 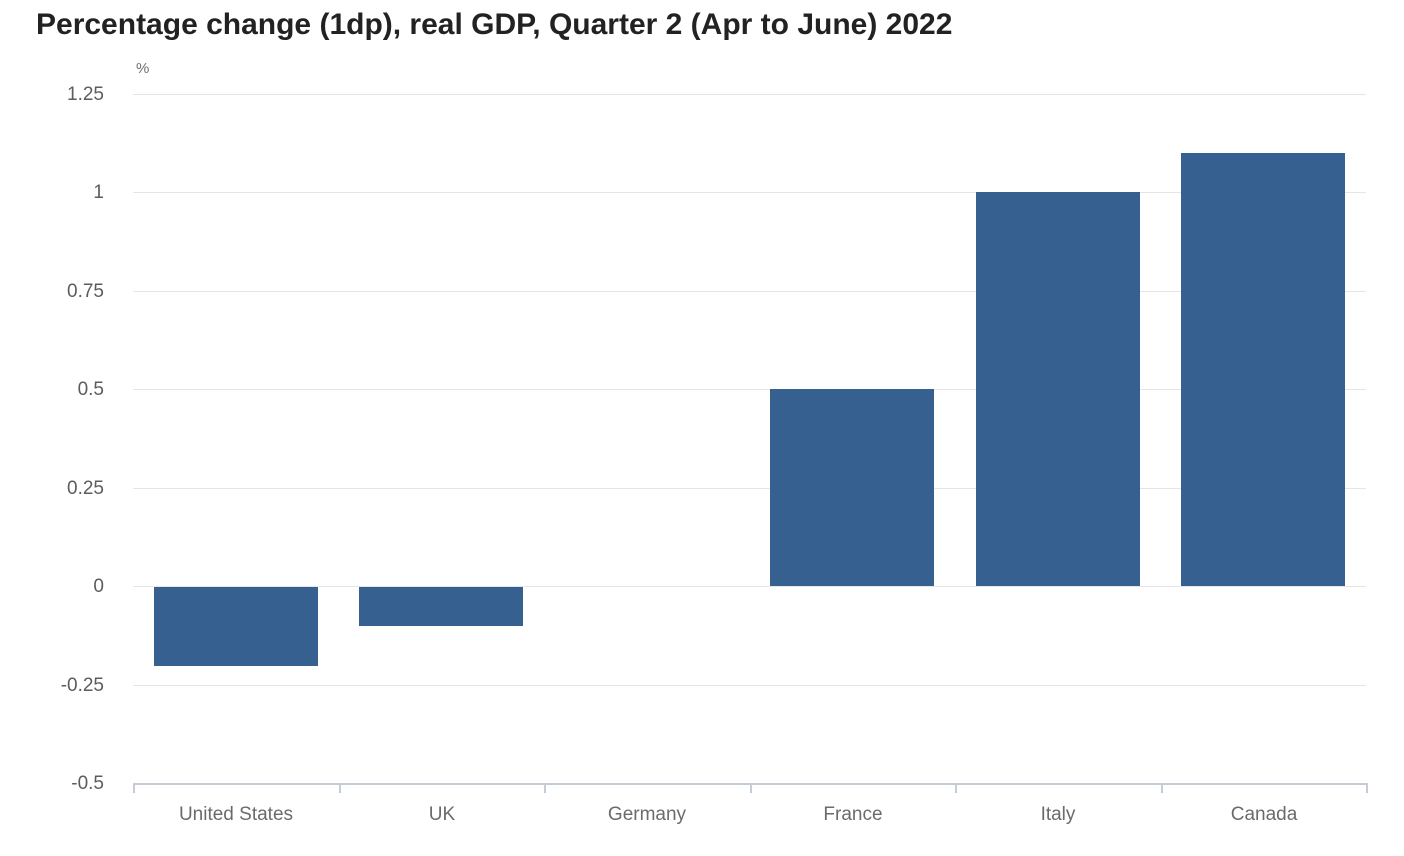 What do you see at coordinates (98, 192) in the screenshot?
I see `y-tick-label: 1` at bounding box center [98, 192].